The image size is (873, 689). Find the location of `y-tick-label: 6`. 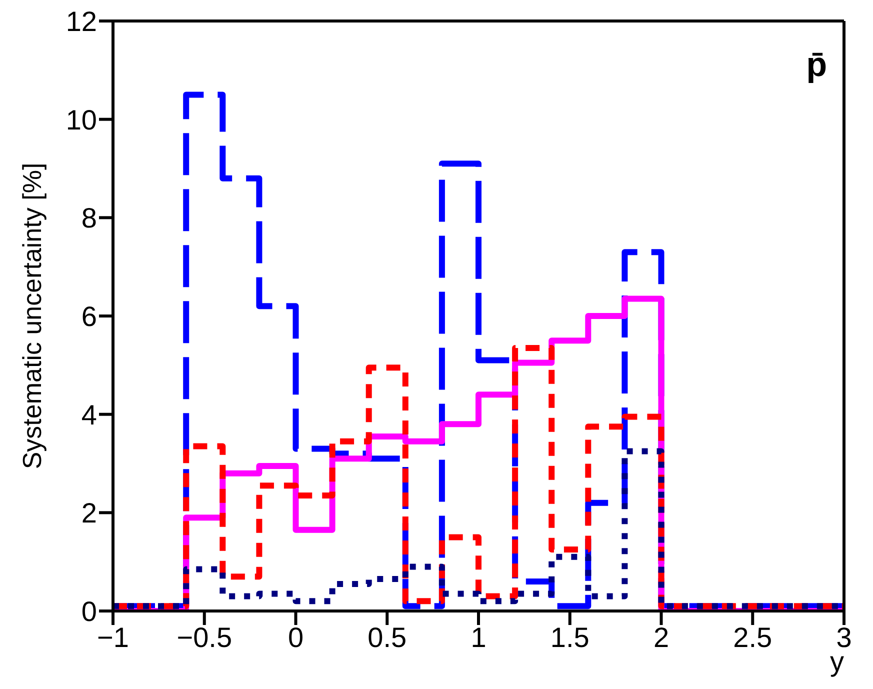

y-tick-label: 6 is located at coordinates (89, 316).